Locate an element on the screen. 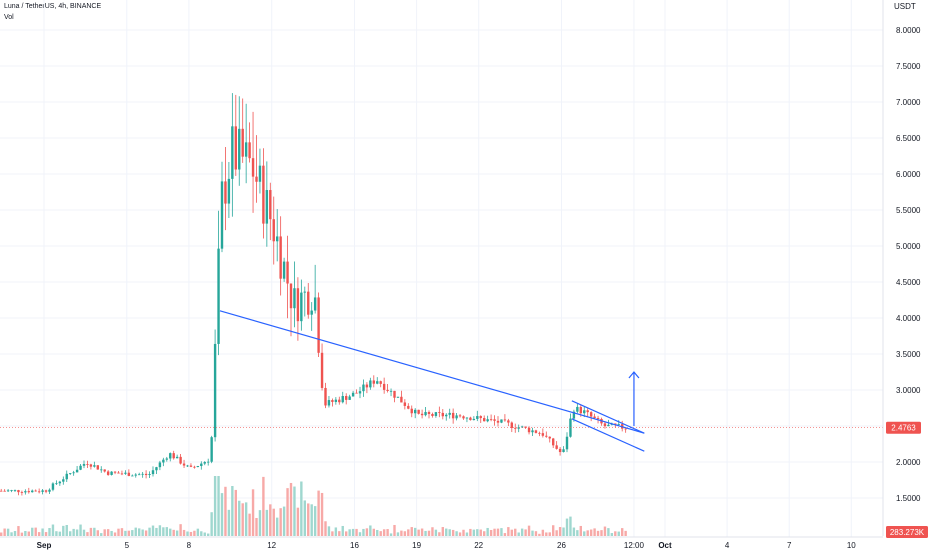  time-tick-label: 12:00 is located at coordinates (634, 545).